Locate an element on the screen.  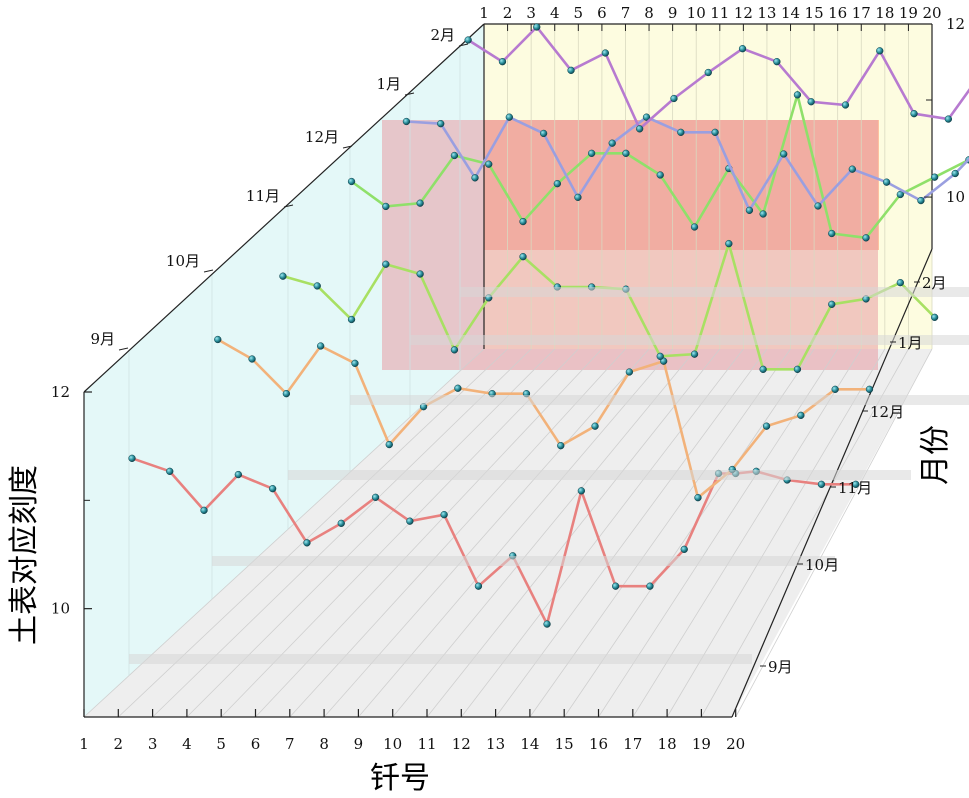
x-tick-label: 18 is located at coordinates (667, 744).